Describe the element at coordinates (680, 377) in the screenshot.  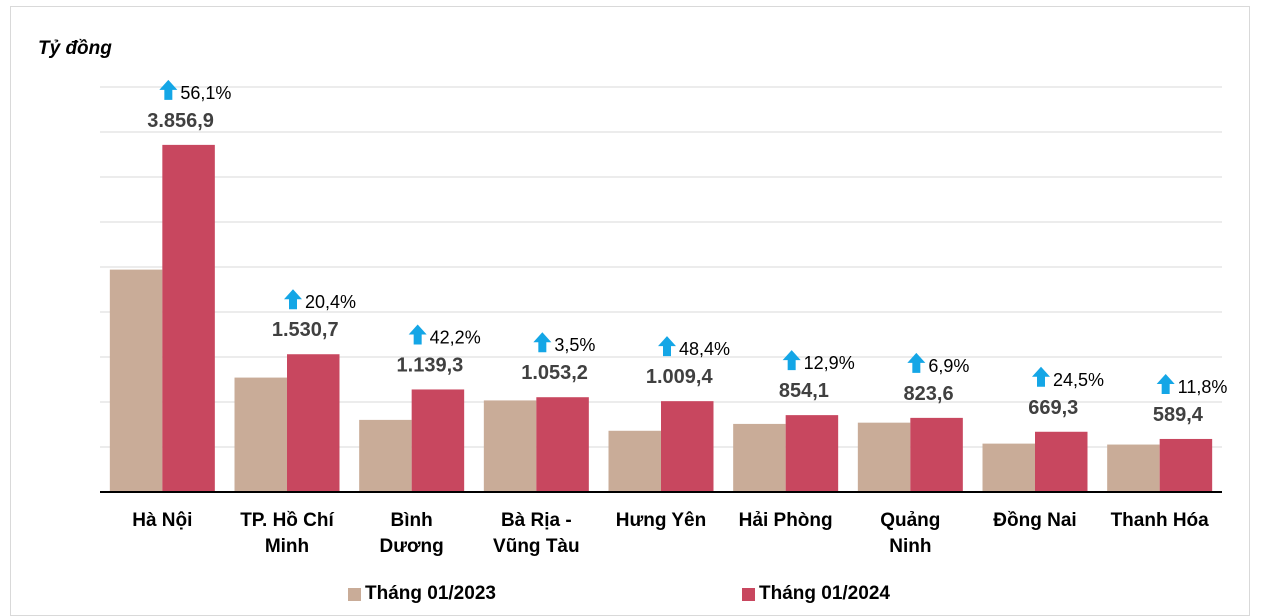
I see `data-label: 1.009,4` at that location.